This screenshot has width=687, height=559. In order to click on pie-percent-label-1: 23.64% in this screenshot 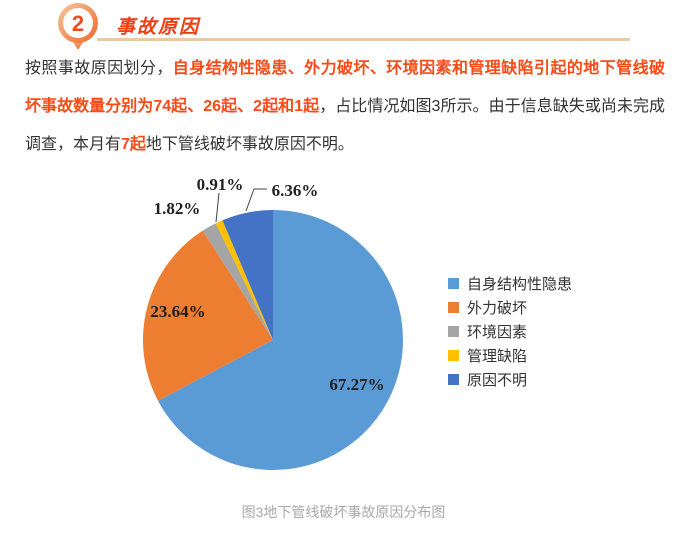, I will do `click(177, 311)`.